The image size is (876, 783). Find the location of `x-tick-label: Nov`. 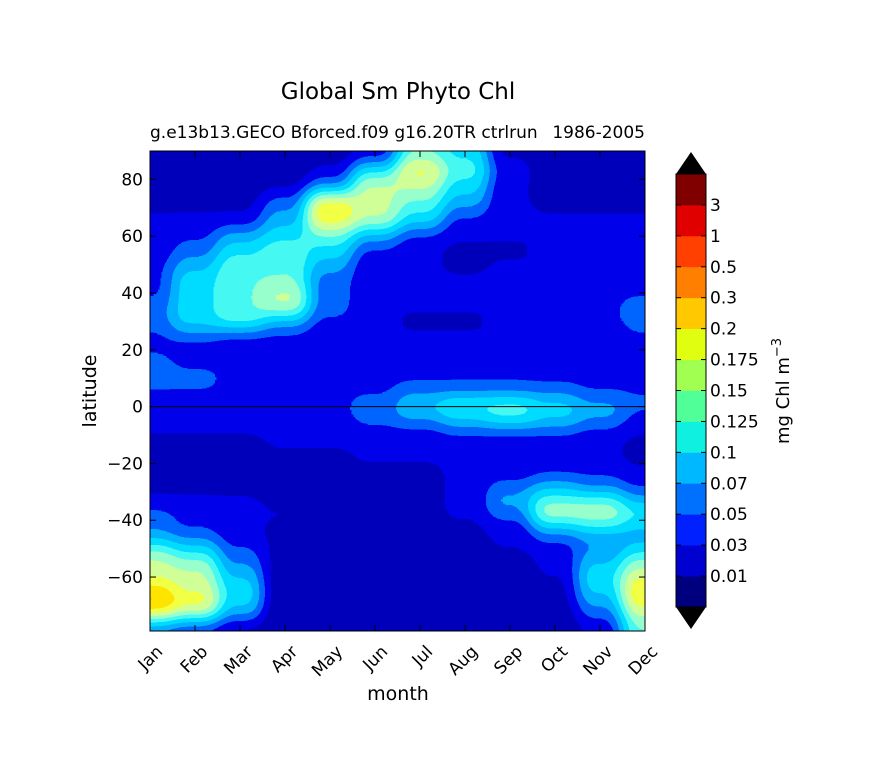

x-tick-label: Nov is located at coordinates (599, 661).